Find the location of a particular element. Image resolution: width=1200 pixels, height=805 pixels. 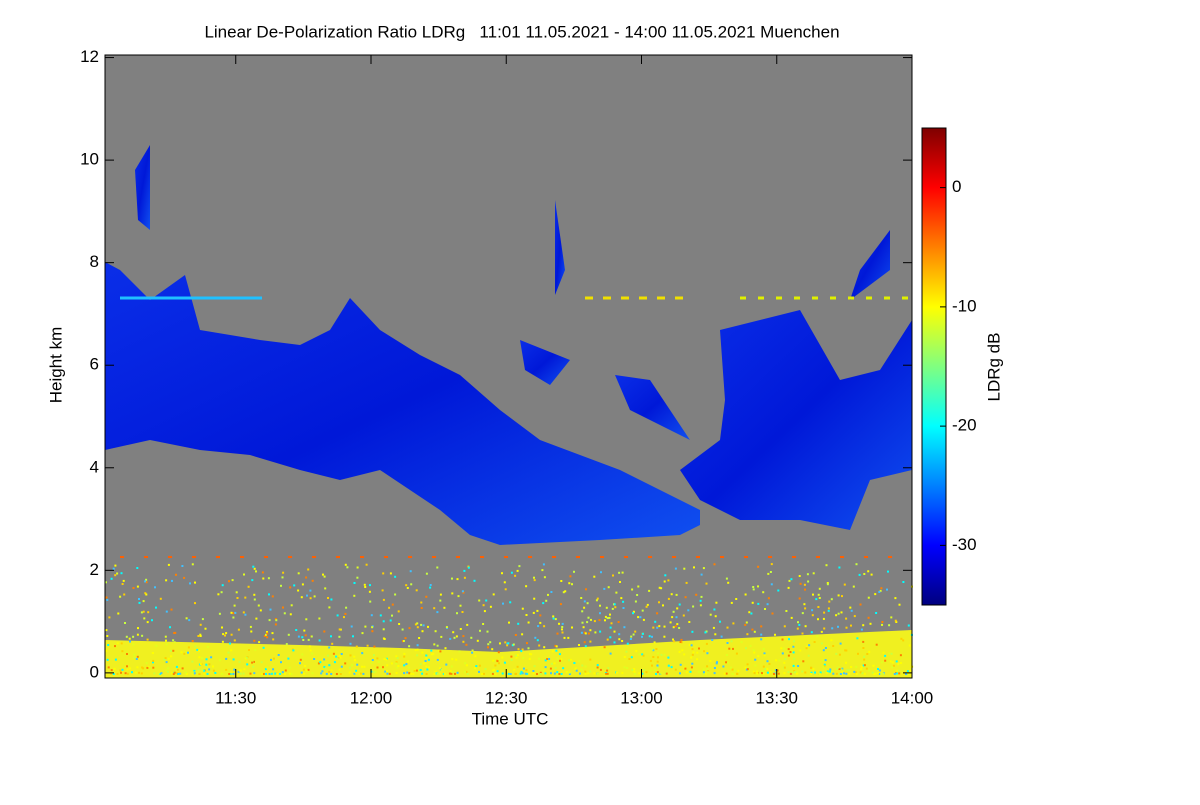

colorbar-tick-label: -30 is located at coordinates (964, 544).